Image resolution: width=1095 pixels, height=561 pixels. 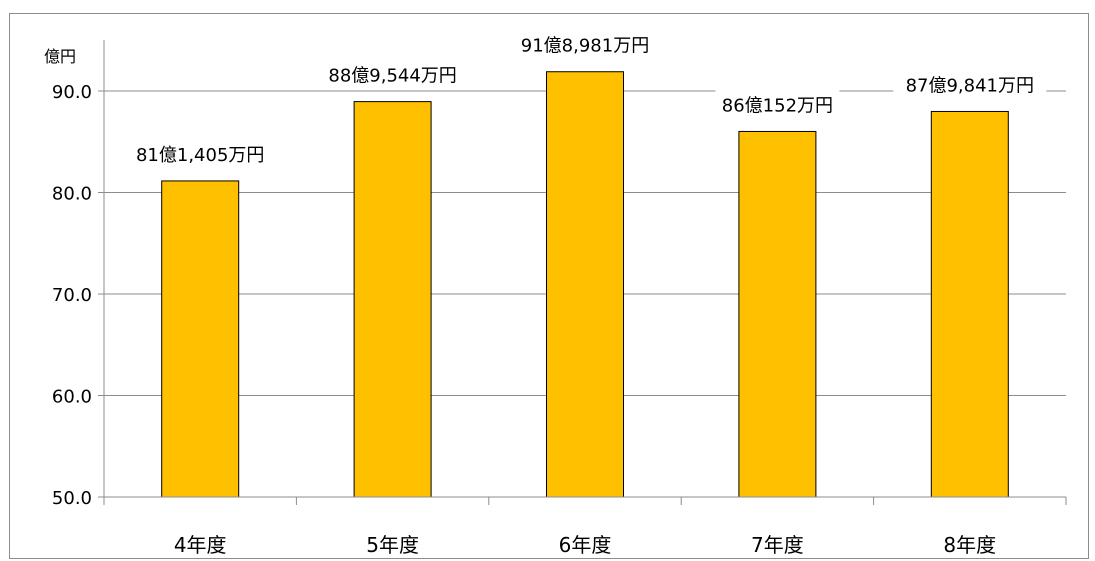 What do you see at coordinates (777, 545) in the screenshot?
I see `category-label: 7年度` at bounding box center [777, 545].